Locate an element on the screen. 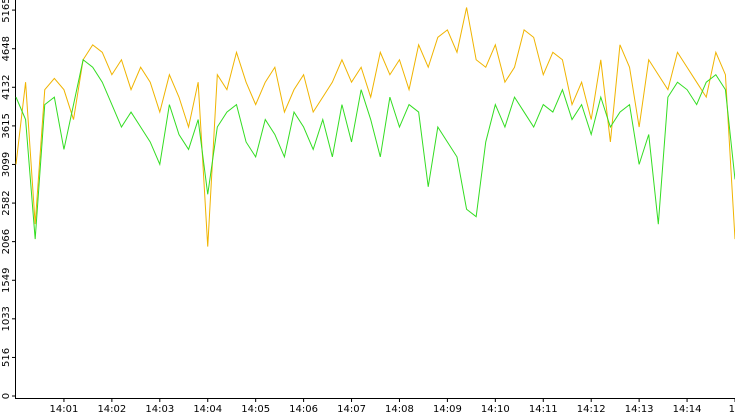 The width and height of the screenshot is (735, 415). y-tick-label: 5165 is located at coordinates (6, 11).